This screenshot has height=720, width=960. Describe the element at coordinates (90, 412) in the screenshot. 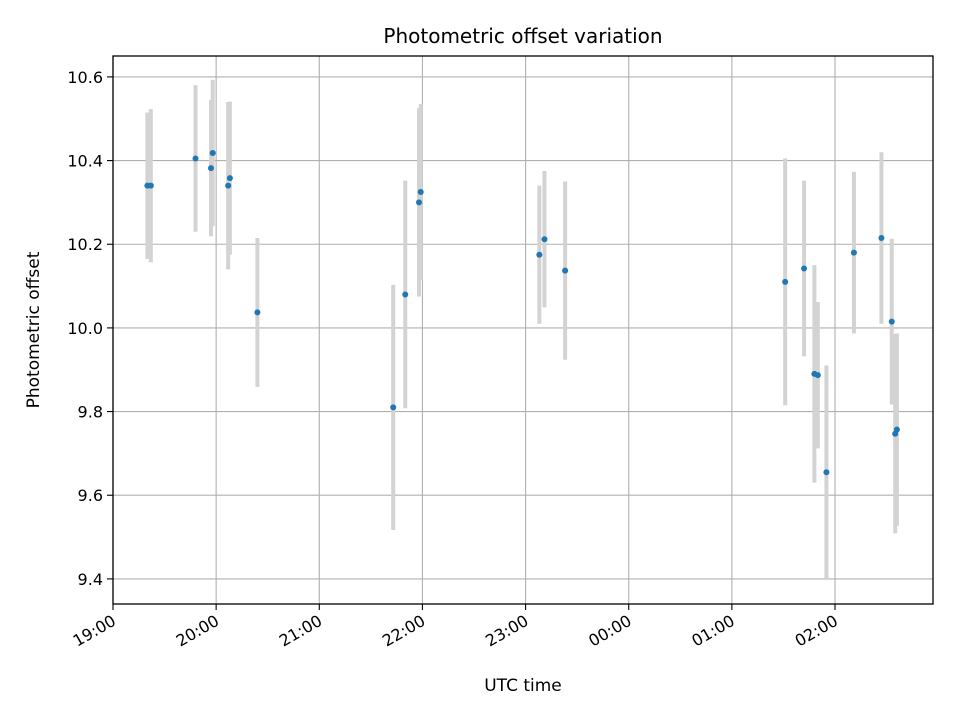

I see `y-tick-label: 9.8` at that location.